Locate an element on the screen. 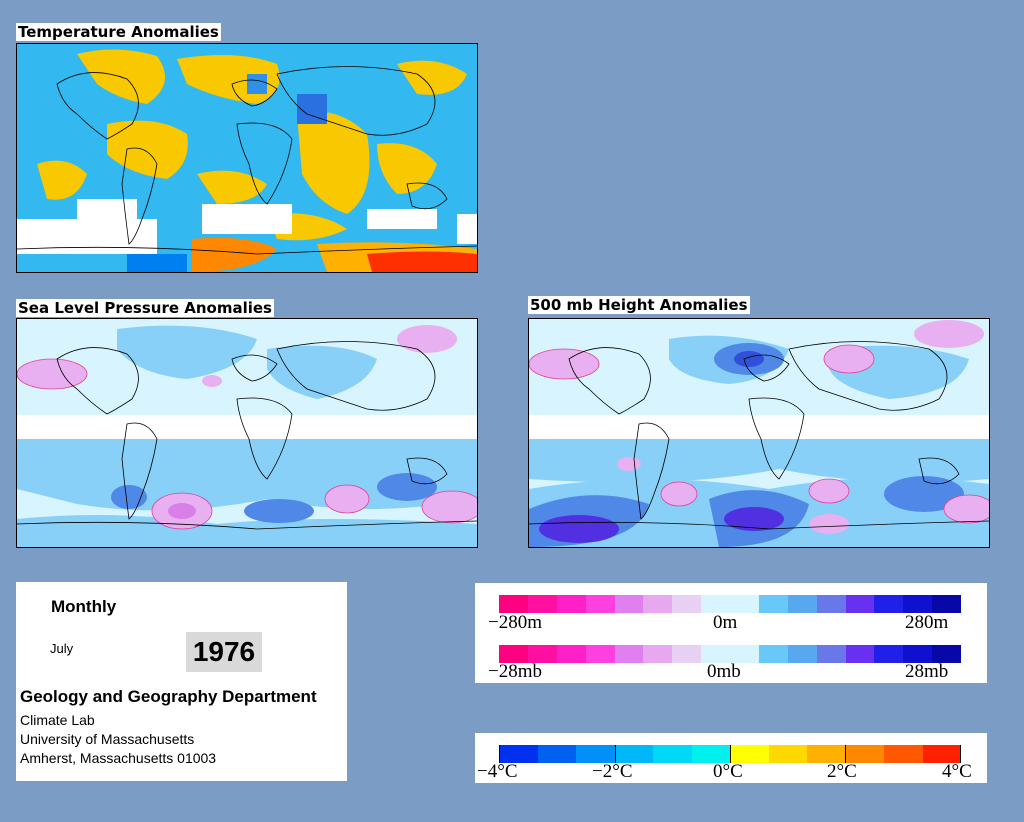 The height and width of the screenshot is (822, 1024). year-label: 1976 is located at coordinates (224, 652).